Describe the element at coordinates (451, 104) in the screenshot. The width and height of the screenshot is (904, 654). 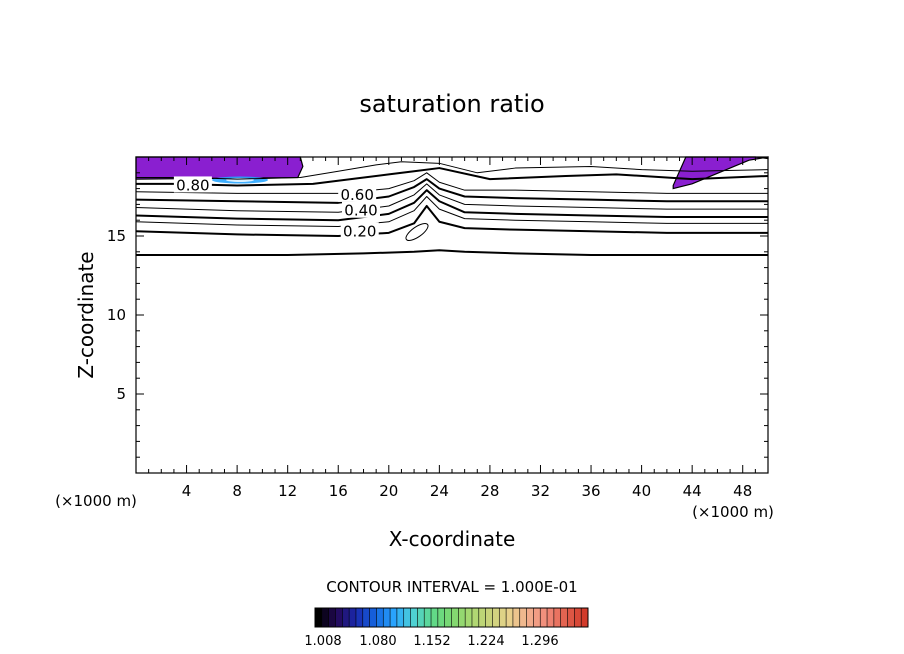
I see `chart-title: saturation ratio` at that location.